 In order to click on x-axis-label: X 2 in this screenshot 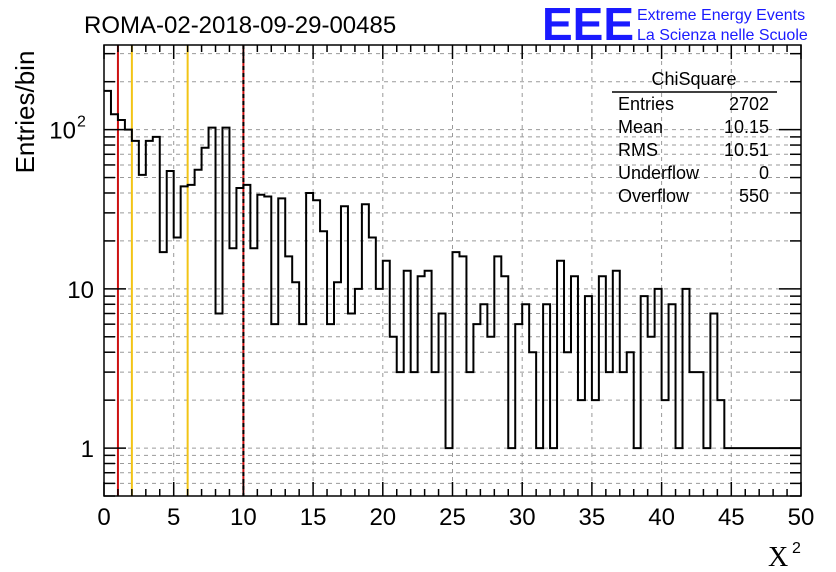, I will do `click(784, 556)`.